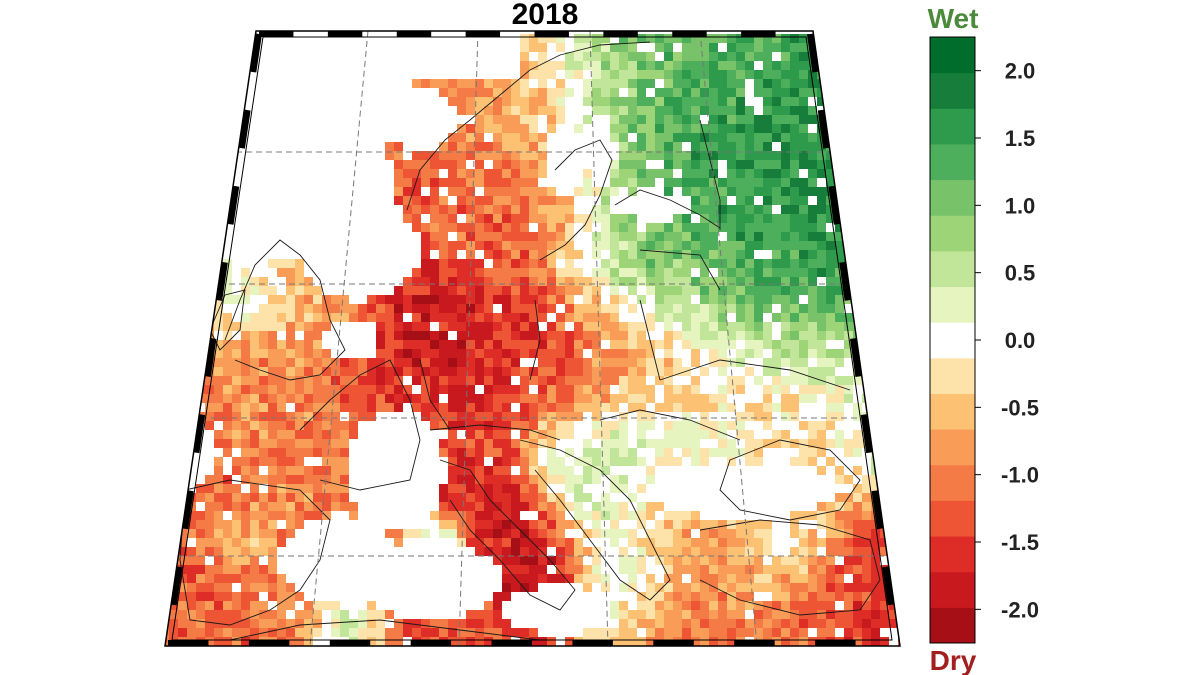 This screenshot has height=675, width=1200. What do you see at coordinates (385, 630) in the screenshot?
I see `coastline-north-africa` at bounding box center [385, 630].